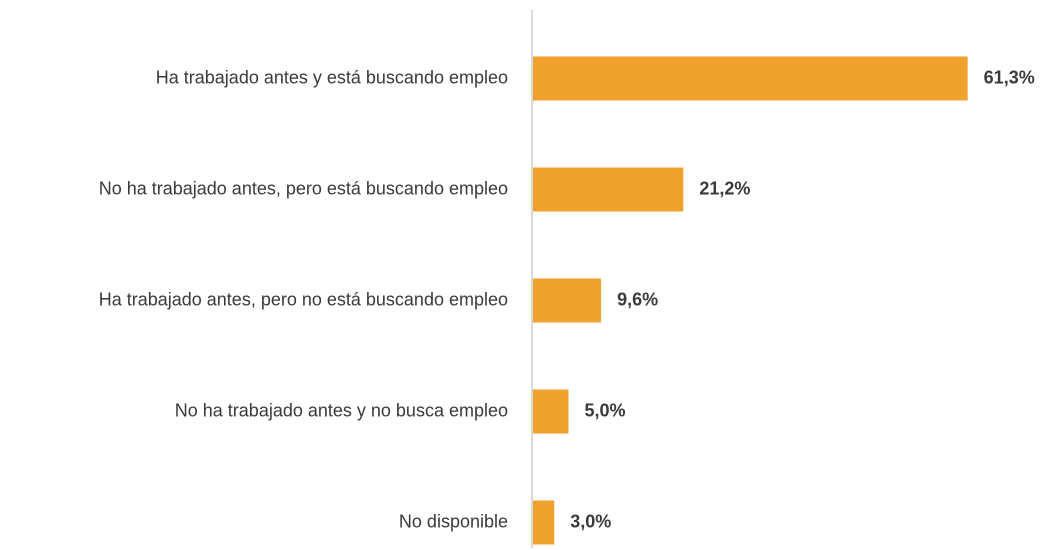  Describe the element at coordinates (637, 299) in the screenshot. I see `data-label-3: 9,6%` at that location.